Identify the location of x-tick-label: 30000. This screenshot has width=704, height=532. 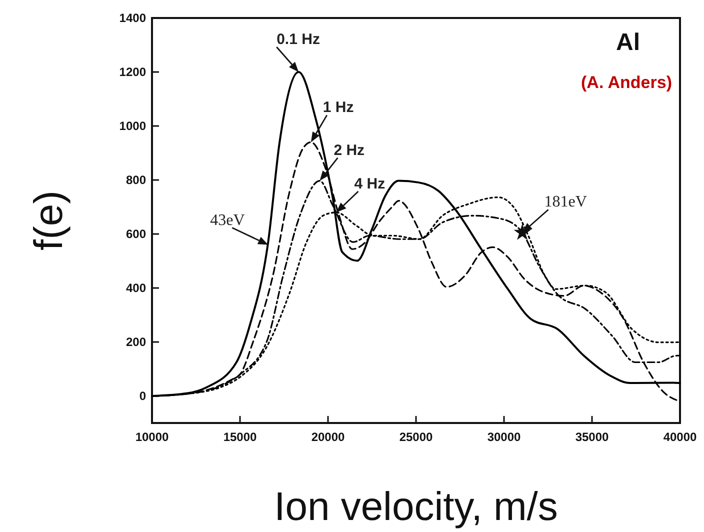
(504, 437).